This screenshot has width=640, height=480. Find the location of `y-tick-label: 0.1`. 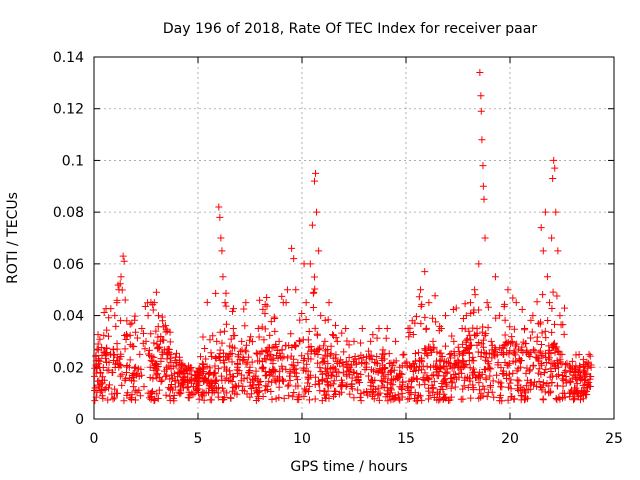

y-tick-label: 0.1 is located at coordinates (73, 161).